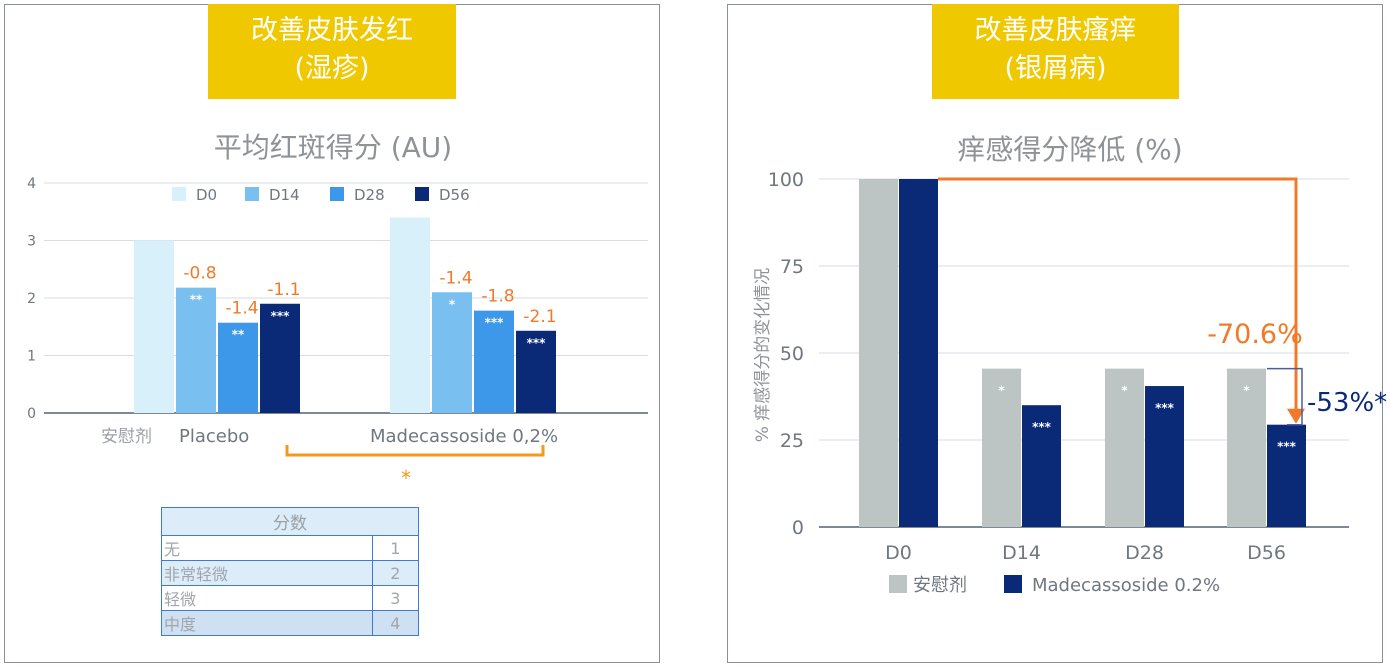 This screenshot has height=670, width=1387. What do you see at coordinates (31, 357) in the screenshot?
I see `y-tick-label: 1` at bounding box center [31, 357].